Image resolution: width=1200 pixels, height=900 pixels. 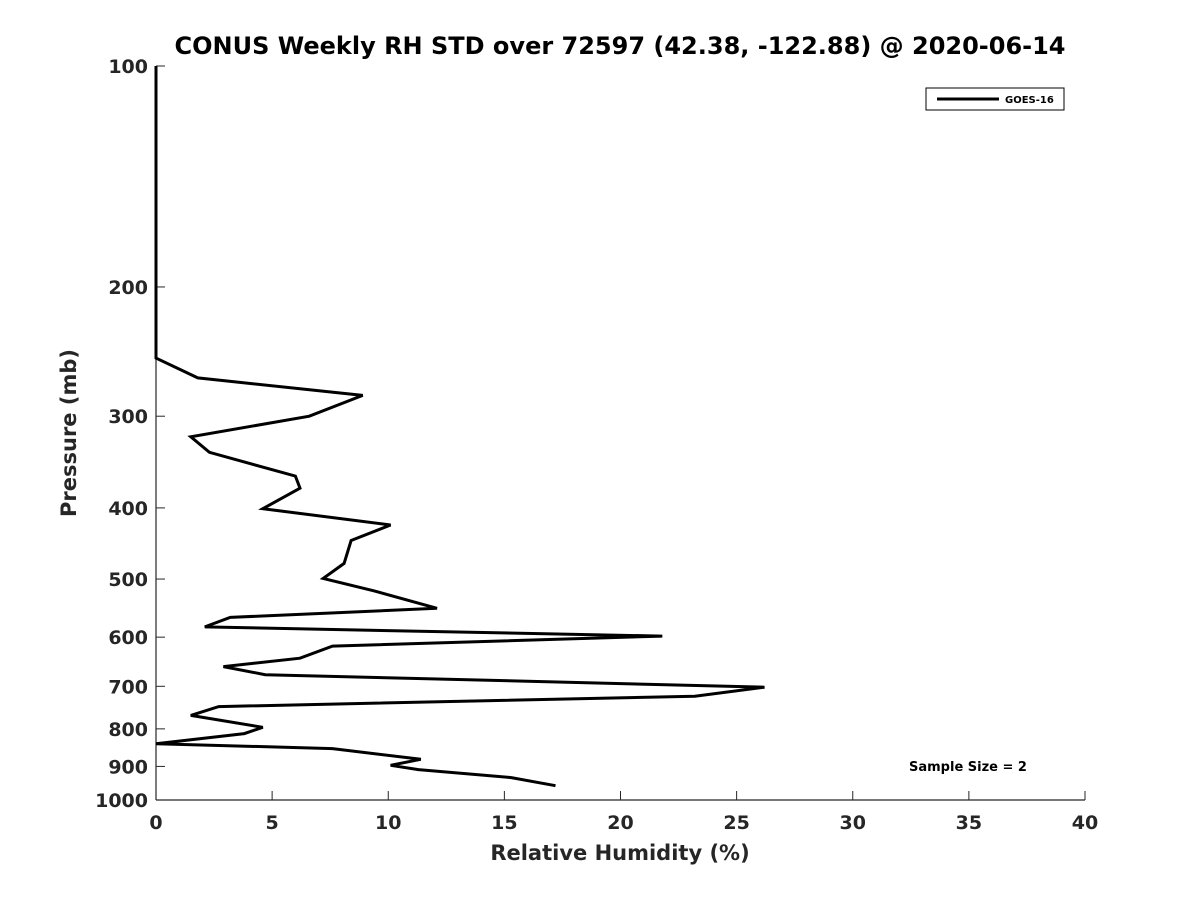 What do you see at coordinates (969, 823) in the screenshot?
I see `x-tick-label: 35` at bounding box center [969, 823].